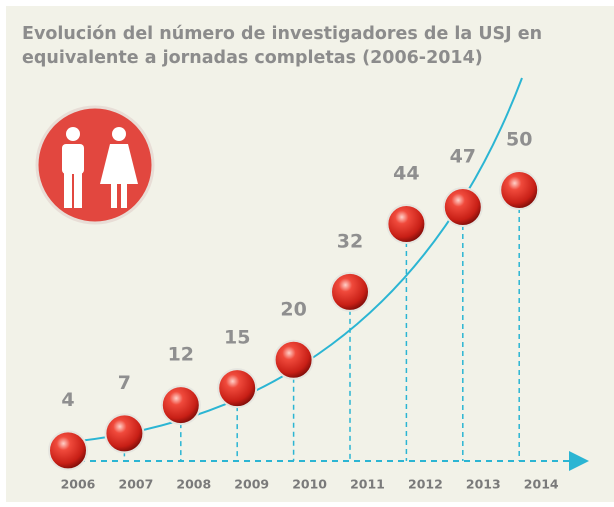 The image size is (614, 507). I want to click on x-tick-label: 2010, so click(309, 484).